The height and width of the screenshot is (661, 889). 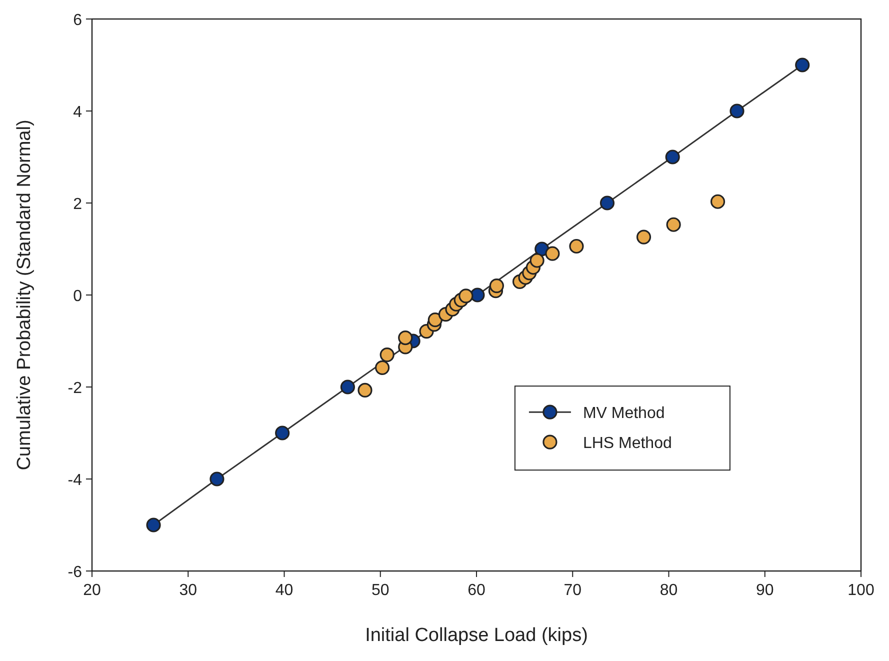 I want to click on y-axis-title: Cumulative Probability (Standard Normal), so click(x=24, y=295).